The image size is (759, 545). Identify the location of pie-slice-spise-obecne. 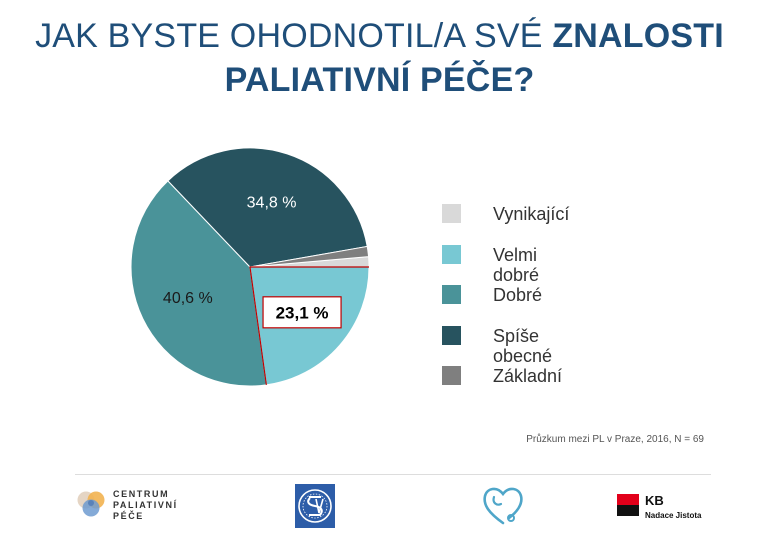
(267, 207).